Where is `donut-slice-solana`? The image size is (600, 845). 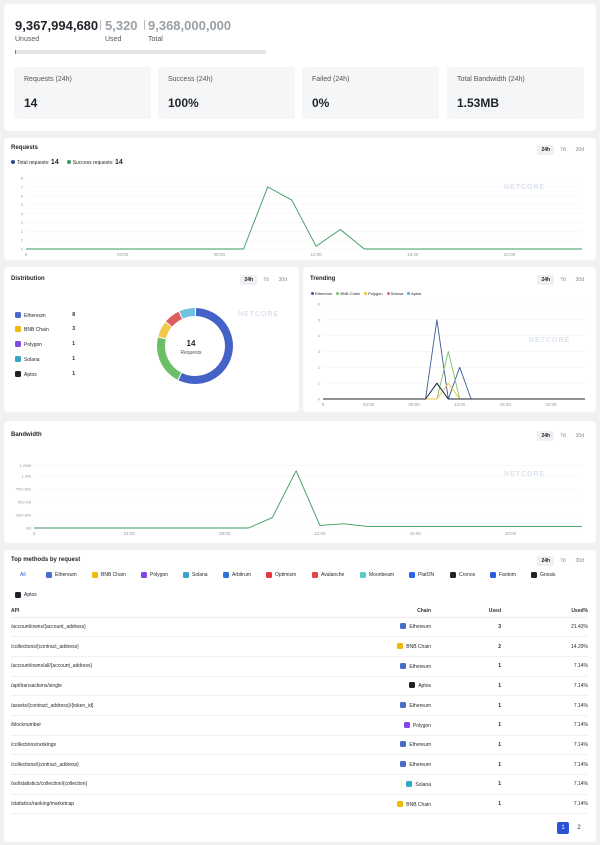
donut-slice-solana is located at coordinates (174, 319).